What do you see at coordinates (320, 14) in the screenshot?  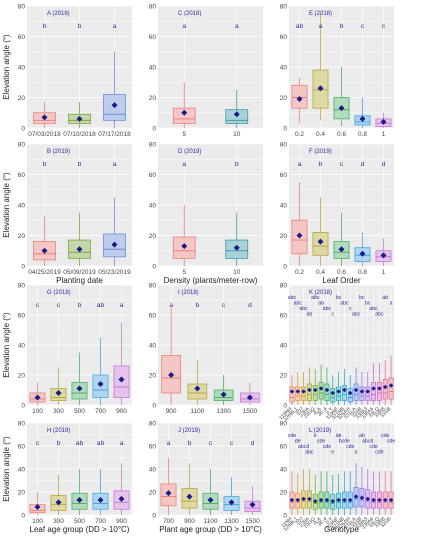 I see `panel-title: E (2018)` at bounding box center [320, 14].